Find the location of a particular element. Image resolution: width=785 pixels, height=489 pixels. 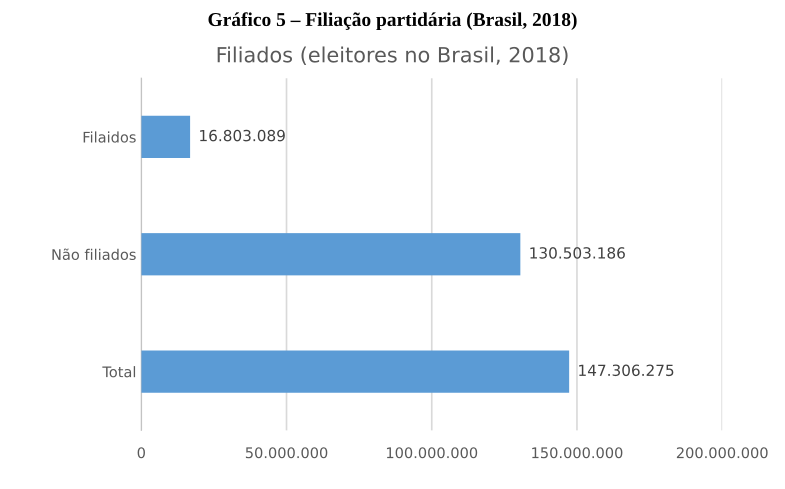

y-tick-label: Filaidos is located at coordinates (110, 137).